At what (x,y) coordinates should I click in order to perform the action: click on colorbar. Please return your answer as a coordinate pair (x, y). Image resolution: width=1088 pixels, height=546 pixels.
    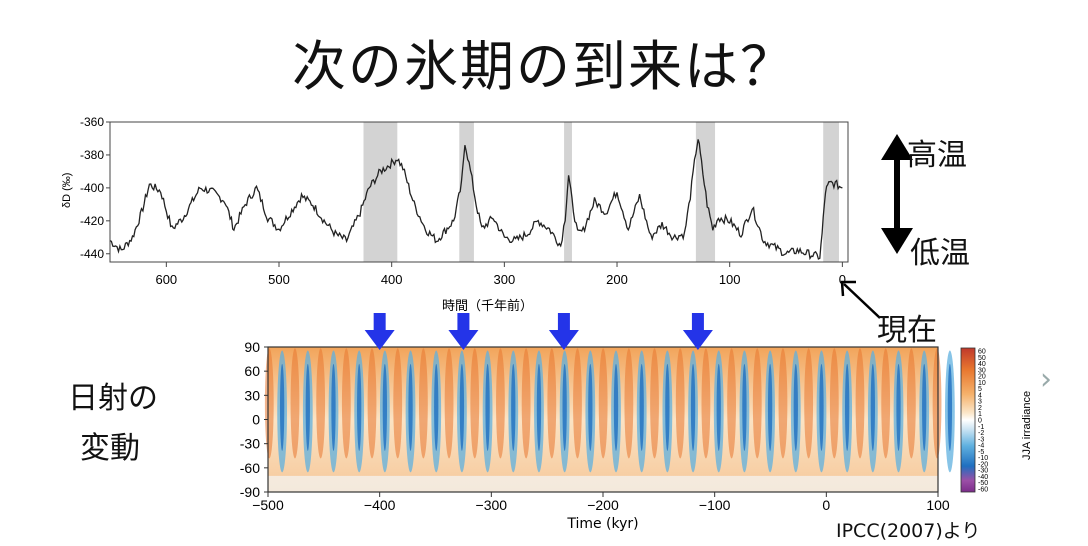
    Looking at the image, I should click on (968, 420).